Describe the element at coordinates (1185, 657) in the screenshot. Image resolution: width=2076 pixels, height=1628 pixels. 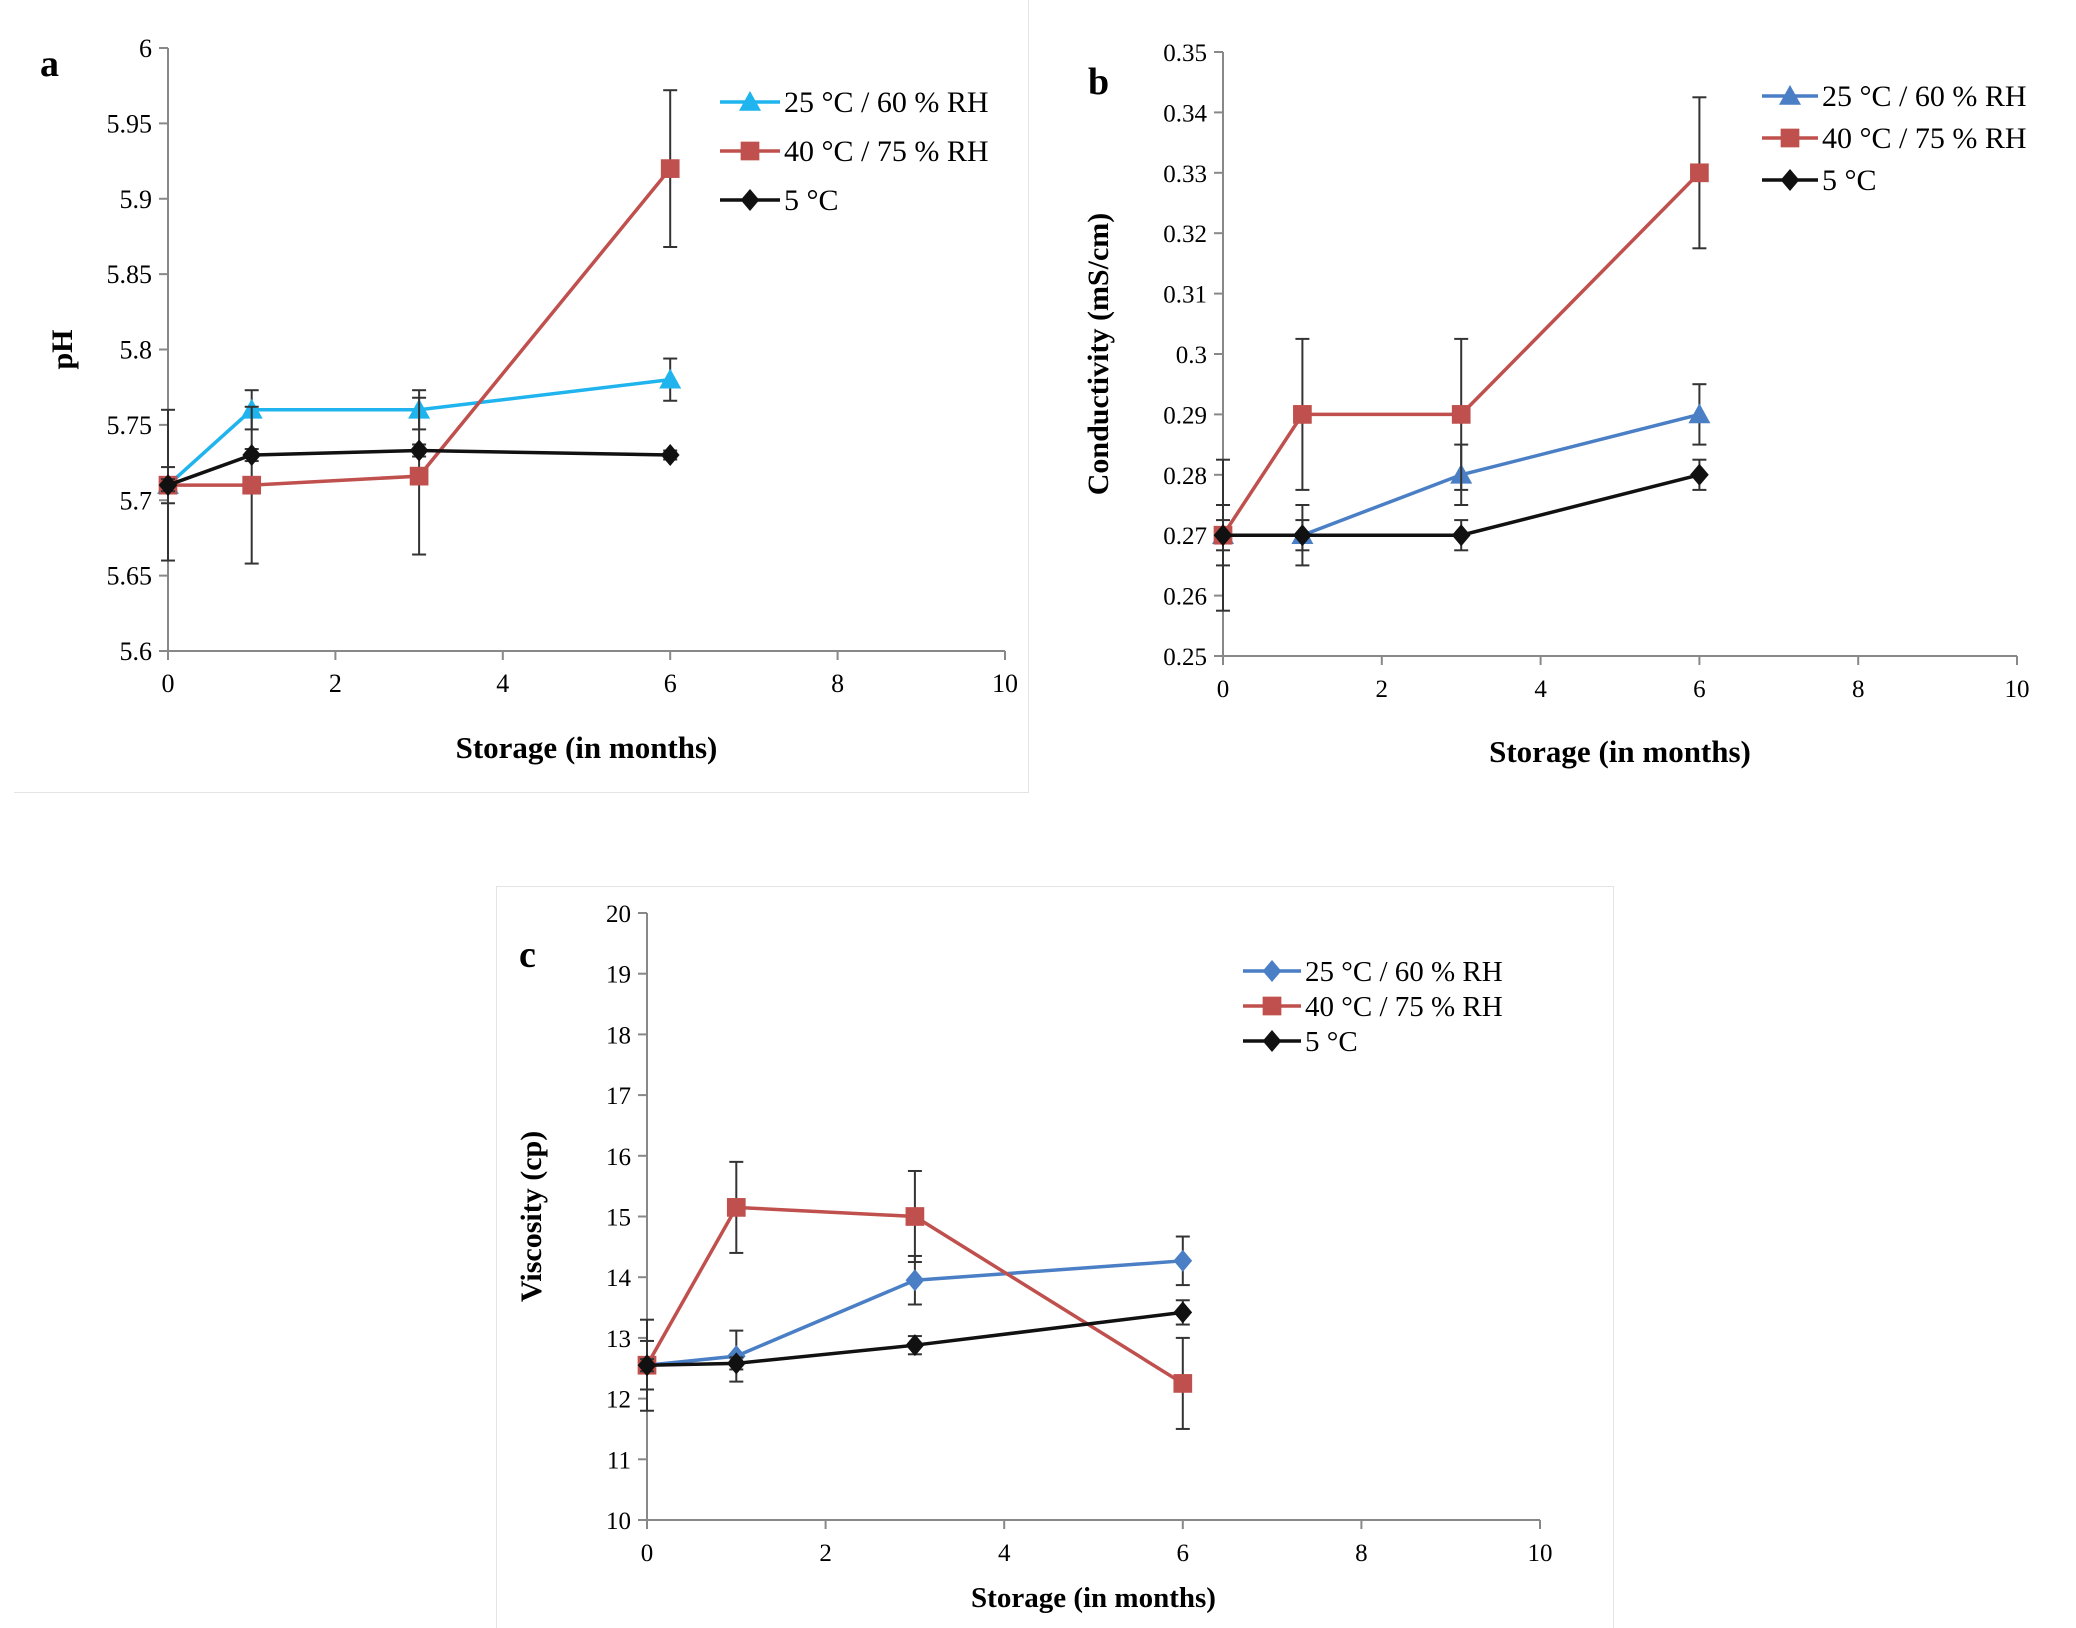
I see `y-tick-label: 0.25` at that location.